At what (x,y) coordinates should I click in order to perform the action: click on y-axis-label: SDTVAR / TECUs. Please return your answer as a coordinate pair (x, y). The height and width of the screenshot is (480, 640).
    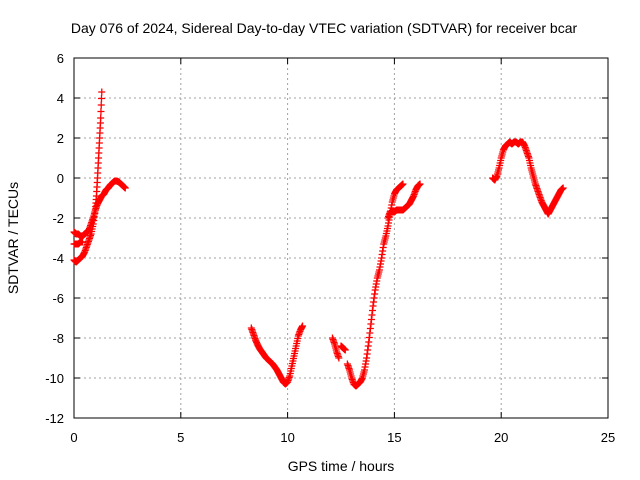
    Looking at the image, I should click on (13, 238).